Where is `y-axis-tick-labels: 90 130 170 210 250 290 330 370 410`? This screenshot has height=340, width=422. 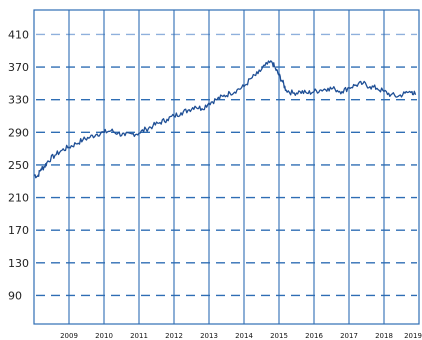 y-axis-tick-labels: 90 130 170 210 250 290 330 370 410 is located at coordinates (18, 165).